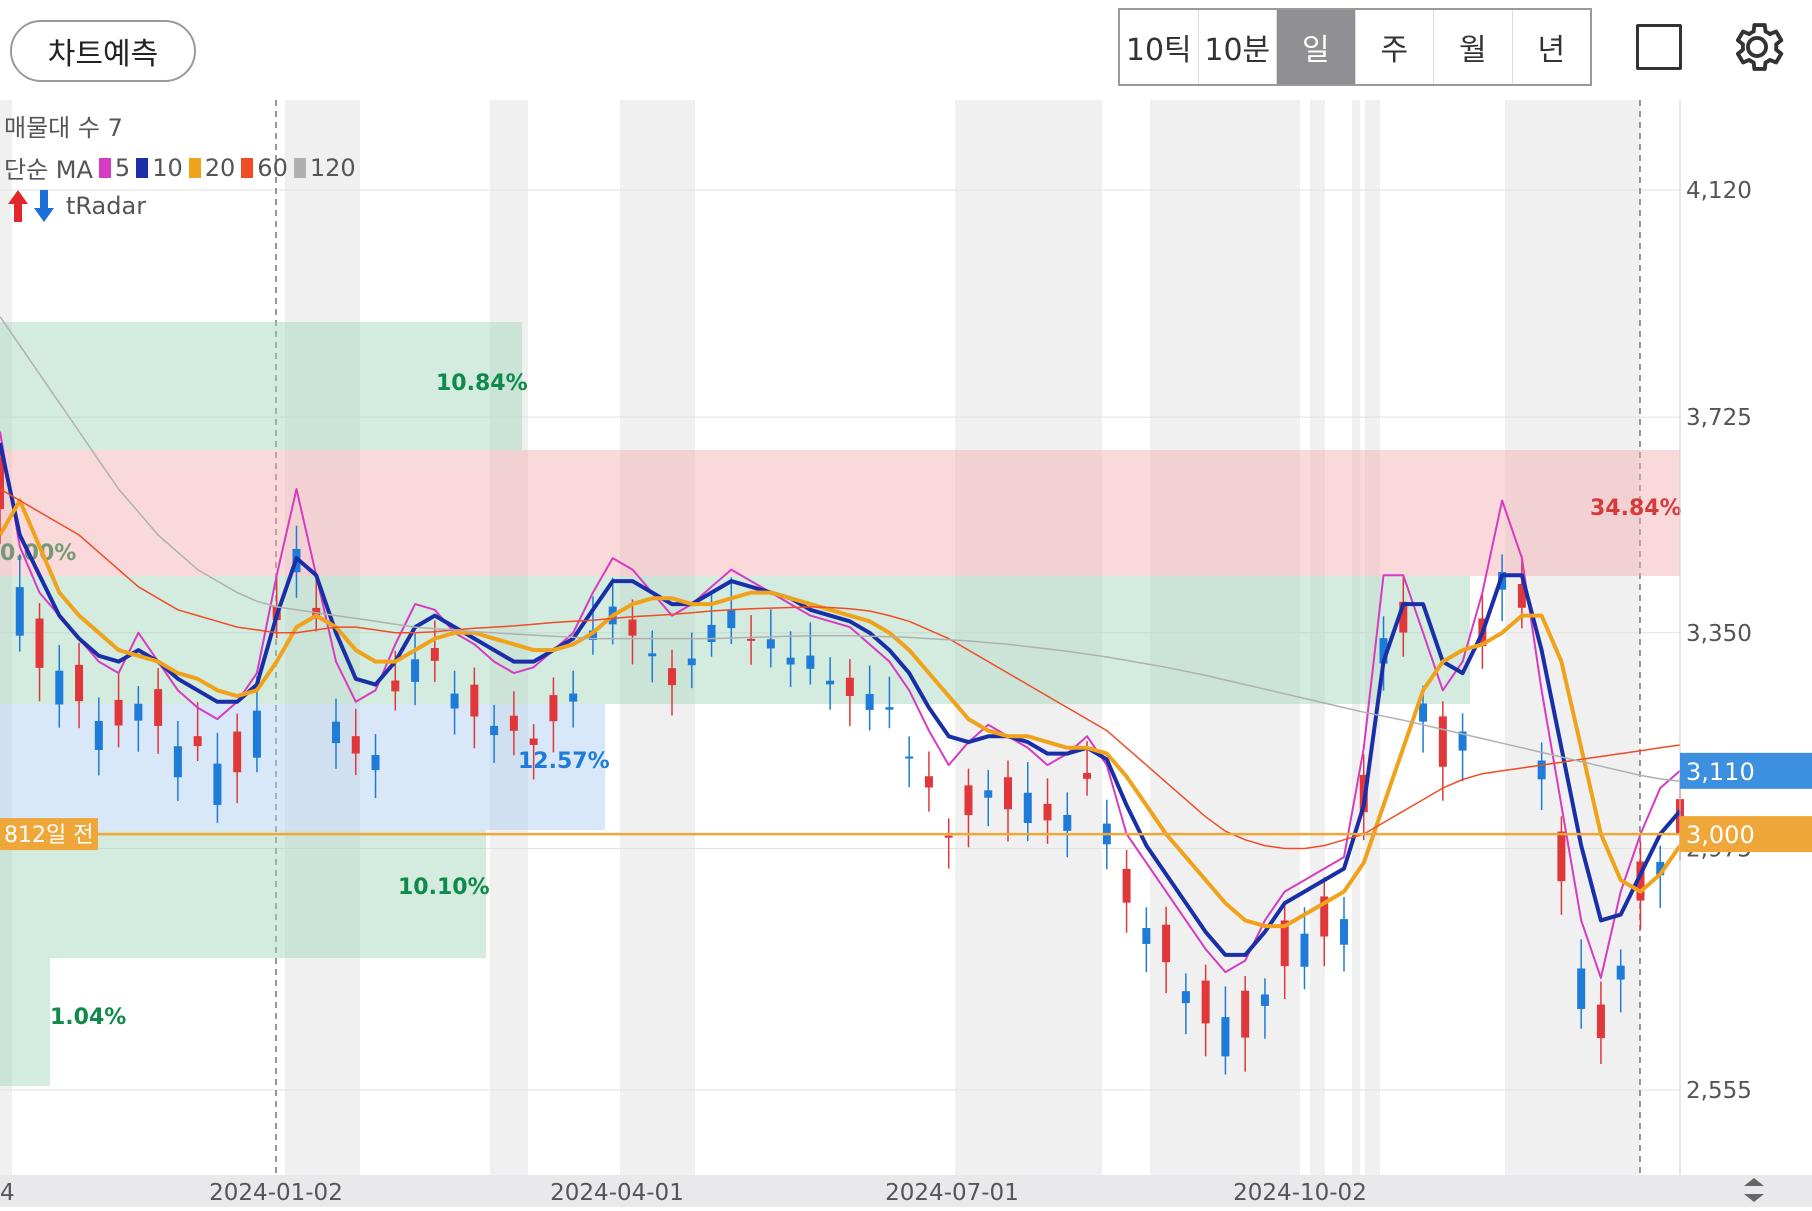 The height and width of the screenshot is (1211, 1812). I want to click on ma20-swatch, so click(194, 167).